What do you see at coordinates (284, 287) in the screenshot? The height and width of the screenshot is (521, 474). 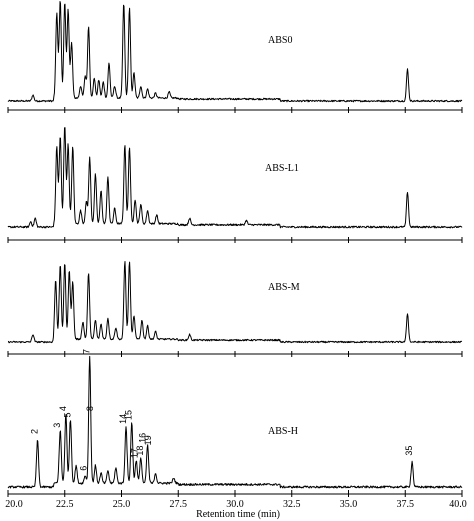 I see `series-label: ABS-M` at bounding box center [284, 287].